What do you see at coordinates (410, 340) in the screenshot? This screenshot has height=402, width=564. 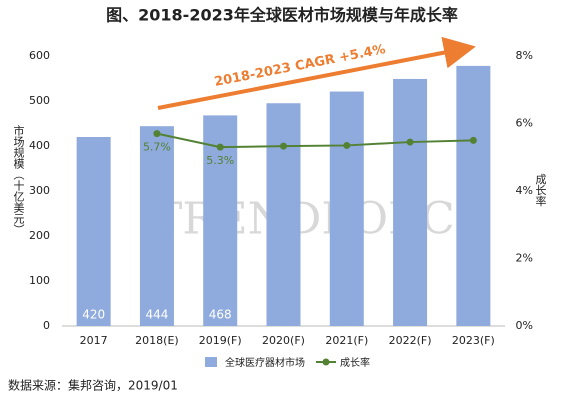 I see `x-tick-label: 2022(F)` at bounding box center [410, 340].